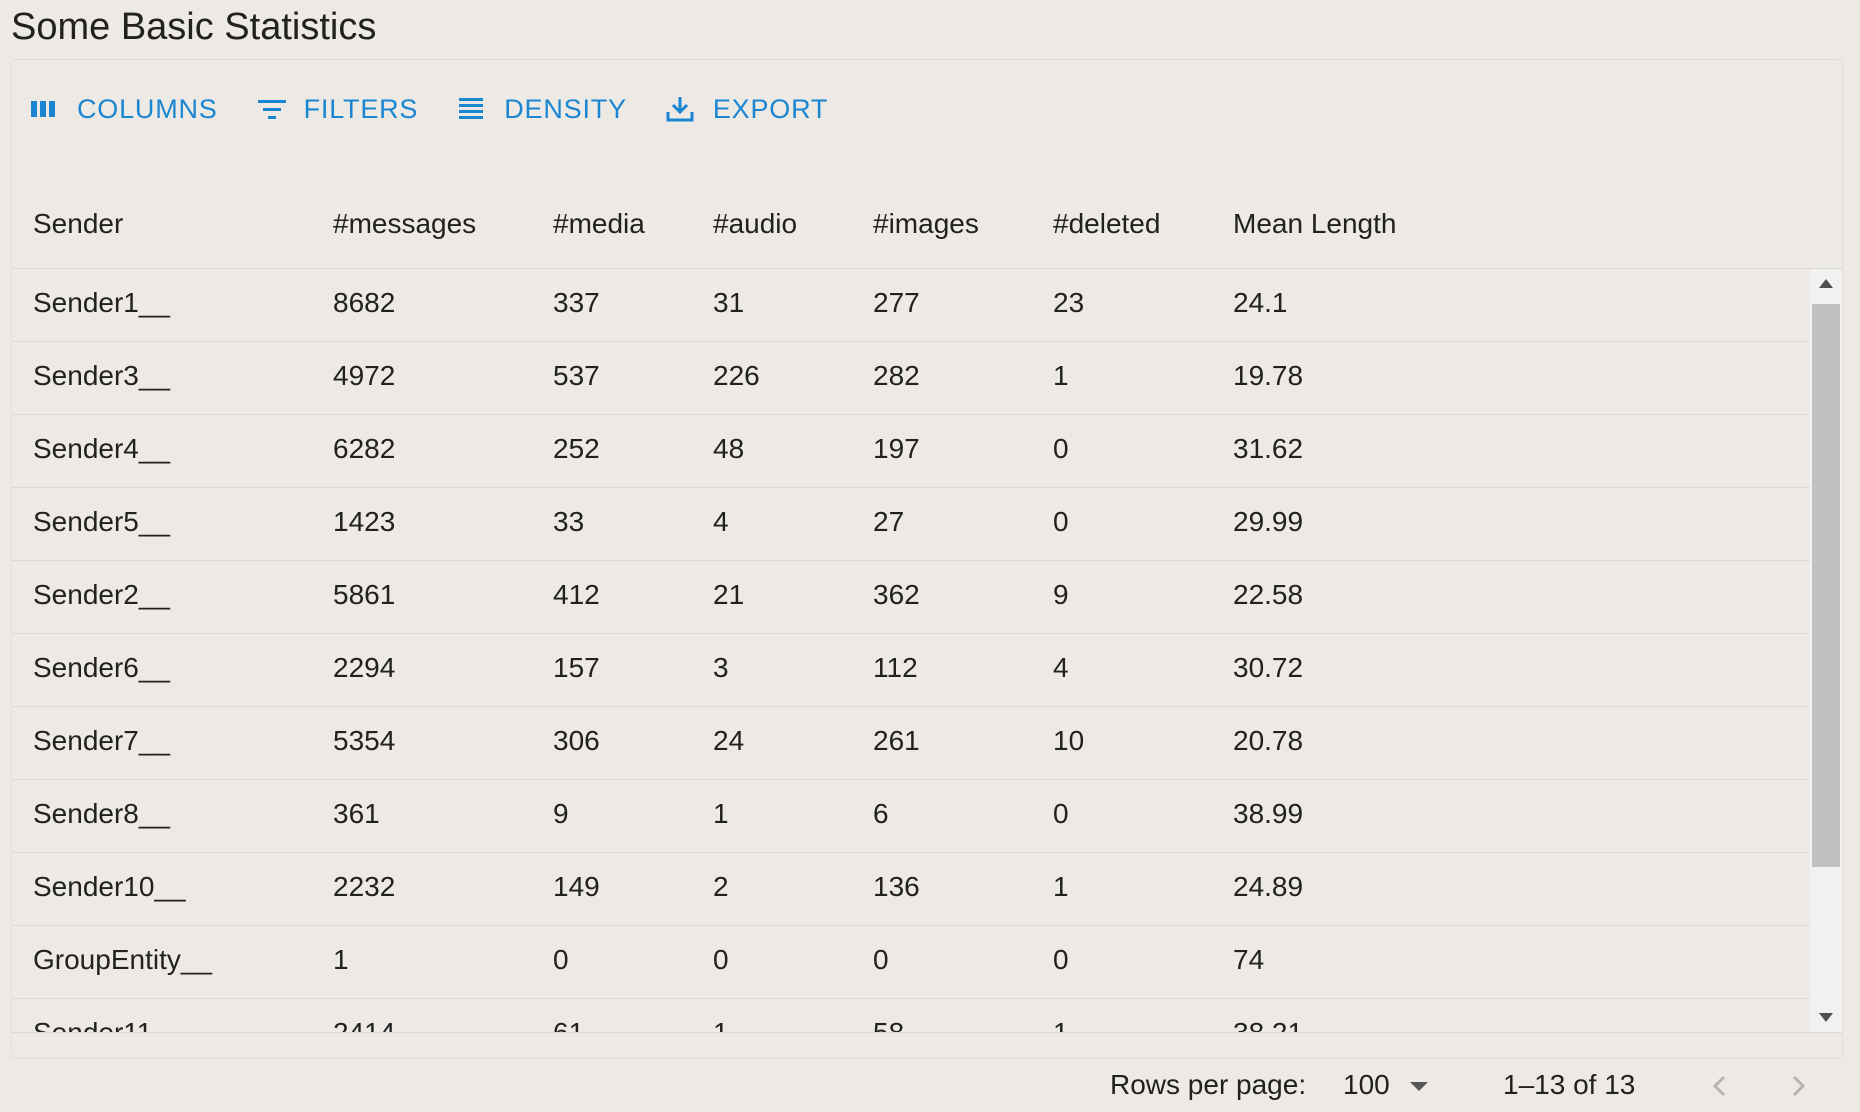 The image size is (1860, 1112). What do you see at coordinates (1569, 1084) in the screenshot?
I see `pagination-range: 1–13 of 13` at bounding box center [1569, 1084].